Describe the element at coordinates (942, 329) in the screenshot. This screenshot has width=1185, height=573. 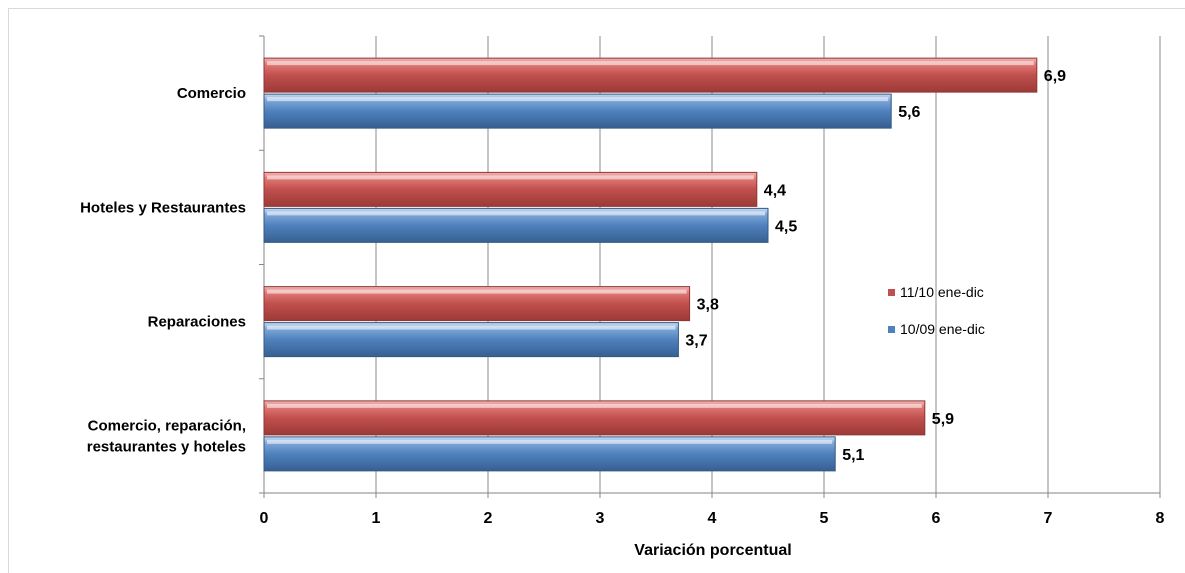
I see `legend-label: 10/09 ene-dic` at that location.